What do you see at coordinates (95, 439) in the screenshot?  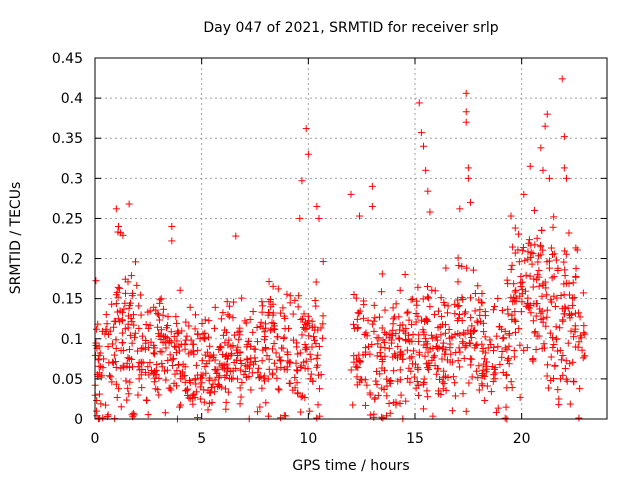 I see `x-tick-label: 0` at bounding box center [95, 439].